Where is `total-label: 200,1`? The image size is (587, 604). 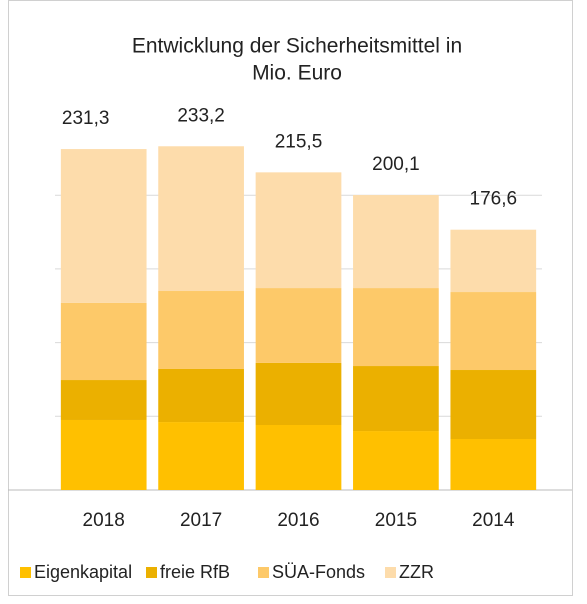
total-label: 200,1 is located at coordinates (396, 164).